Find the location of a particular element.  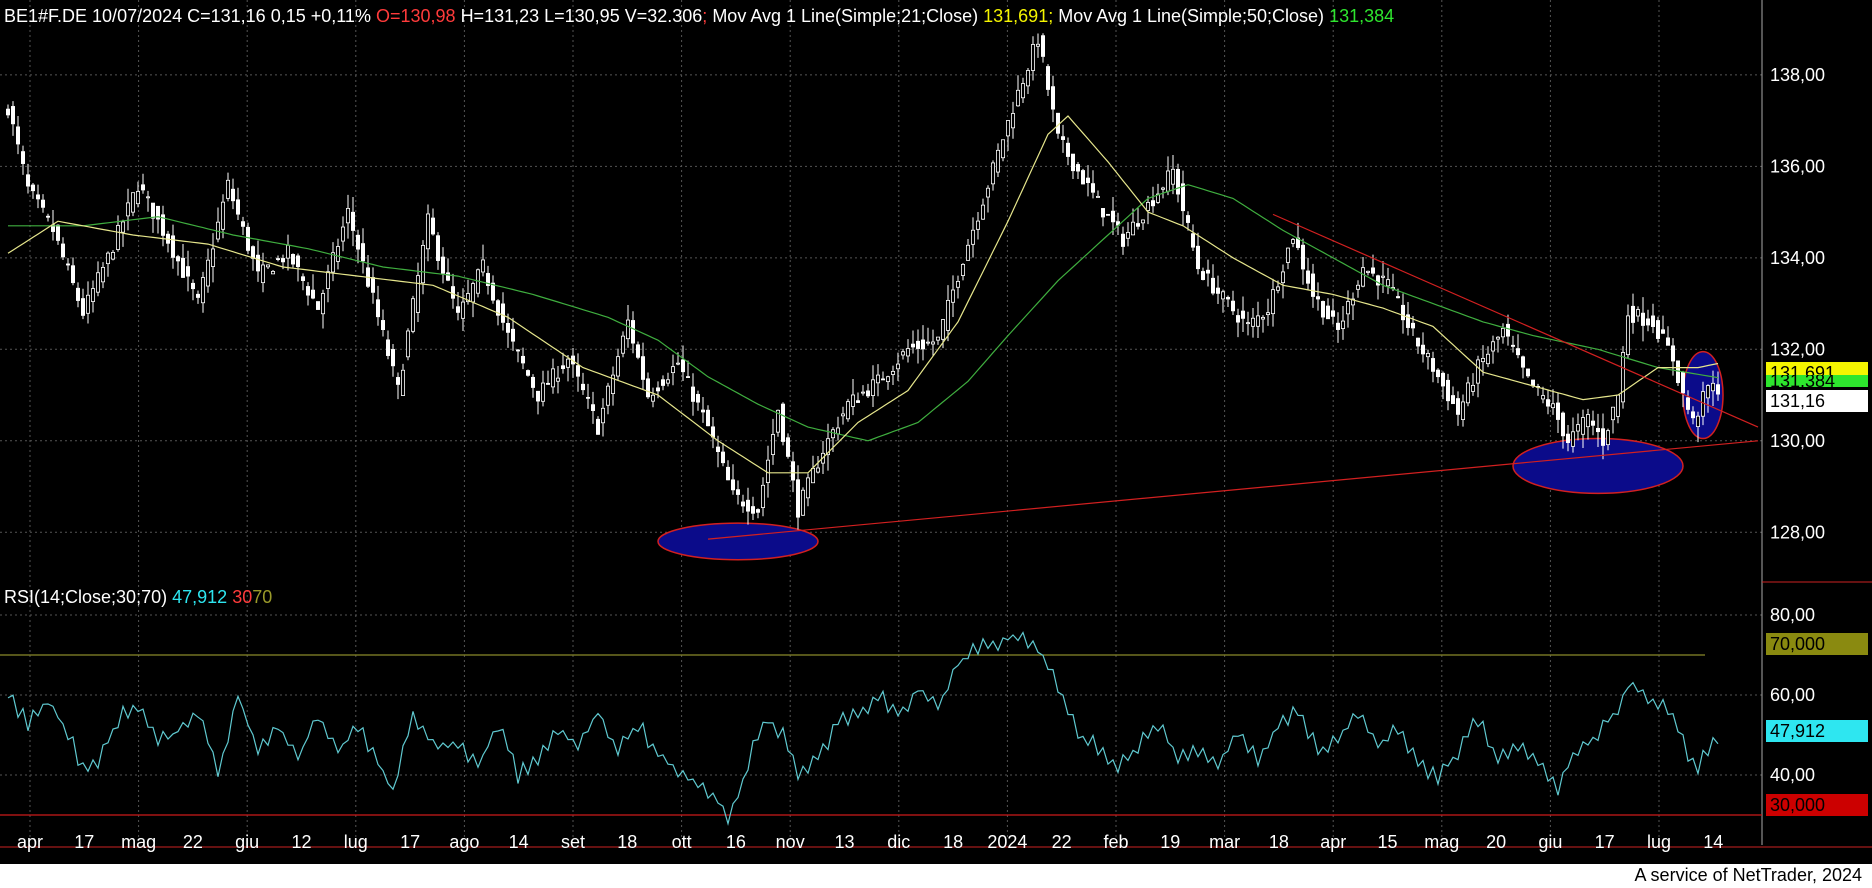

symbol-quote-text: BE1#F.DE 10/07/2024 C=131,16 0,15 +0,11% is located at coordinates (187, 16).